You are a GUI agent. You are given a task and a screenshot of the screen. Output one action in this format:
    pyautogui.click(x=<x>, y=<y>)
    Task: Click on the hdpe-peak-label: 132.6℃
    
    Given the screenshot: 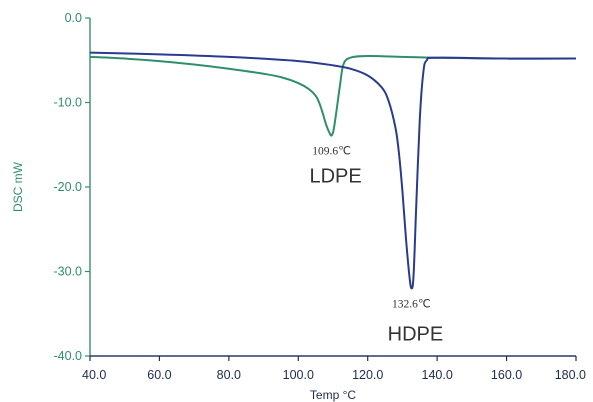 What is the action you would take?
    pyautogui.click(x=411, y=304)
    